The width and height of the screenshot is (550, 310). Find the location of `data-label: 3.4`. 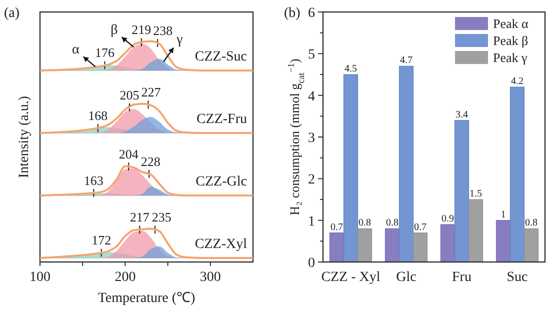

data-label: 3.4 is located at coordinates (462, 114).